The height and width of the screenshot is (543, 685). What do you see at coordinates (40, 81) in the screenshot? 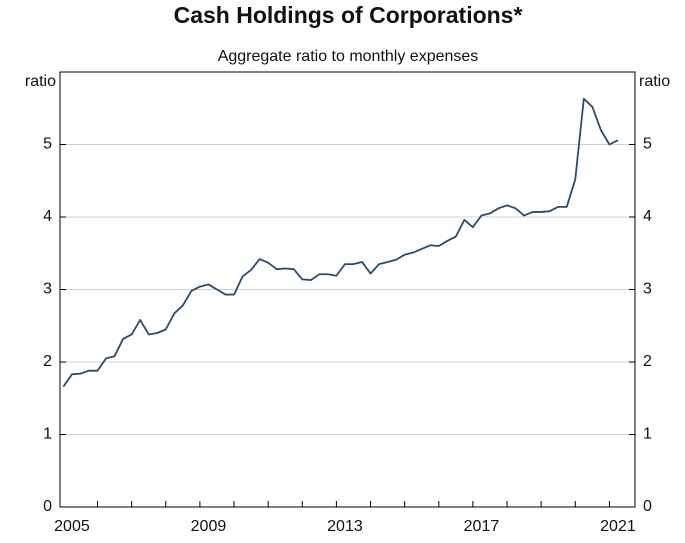
I see `y-axis-label: ratio` at bounding box center [40, 81].